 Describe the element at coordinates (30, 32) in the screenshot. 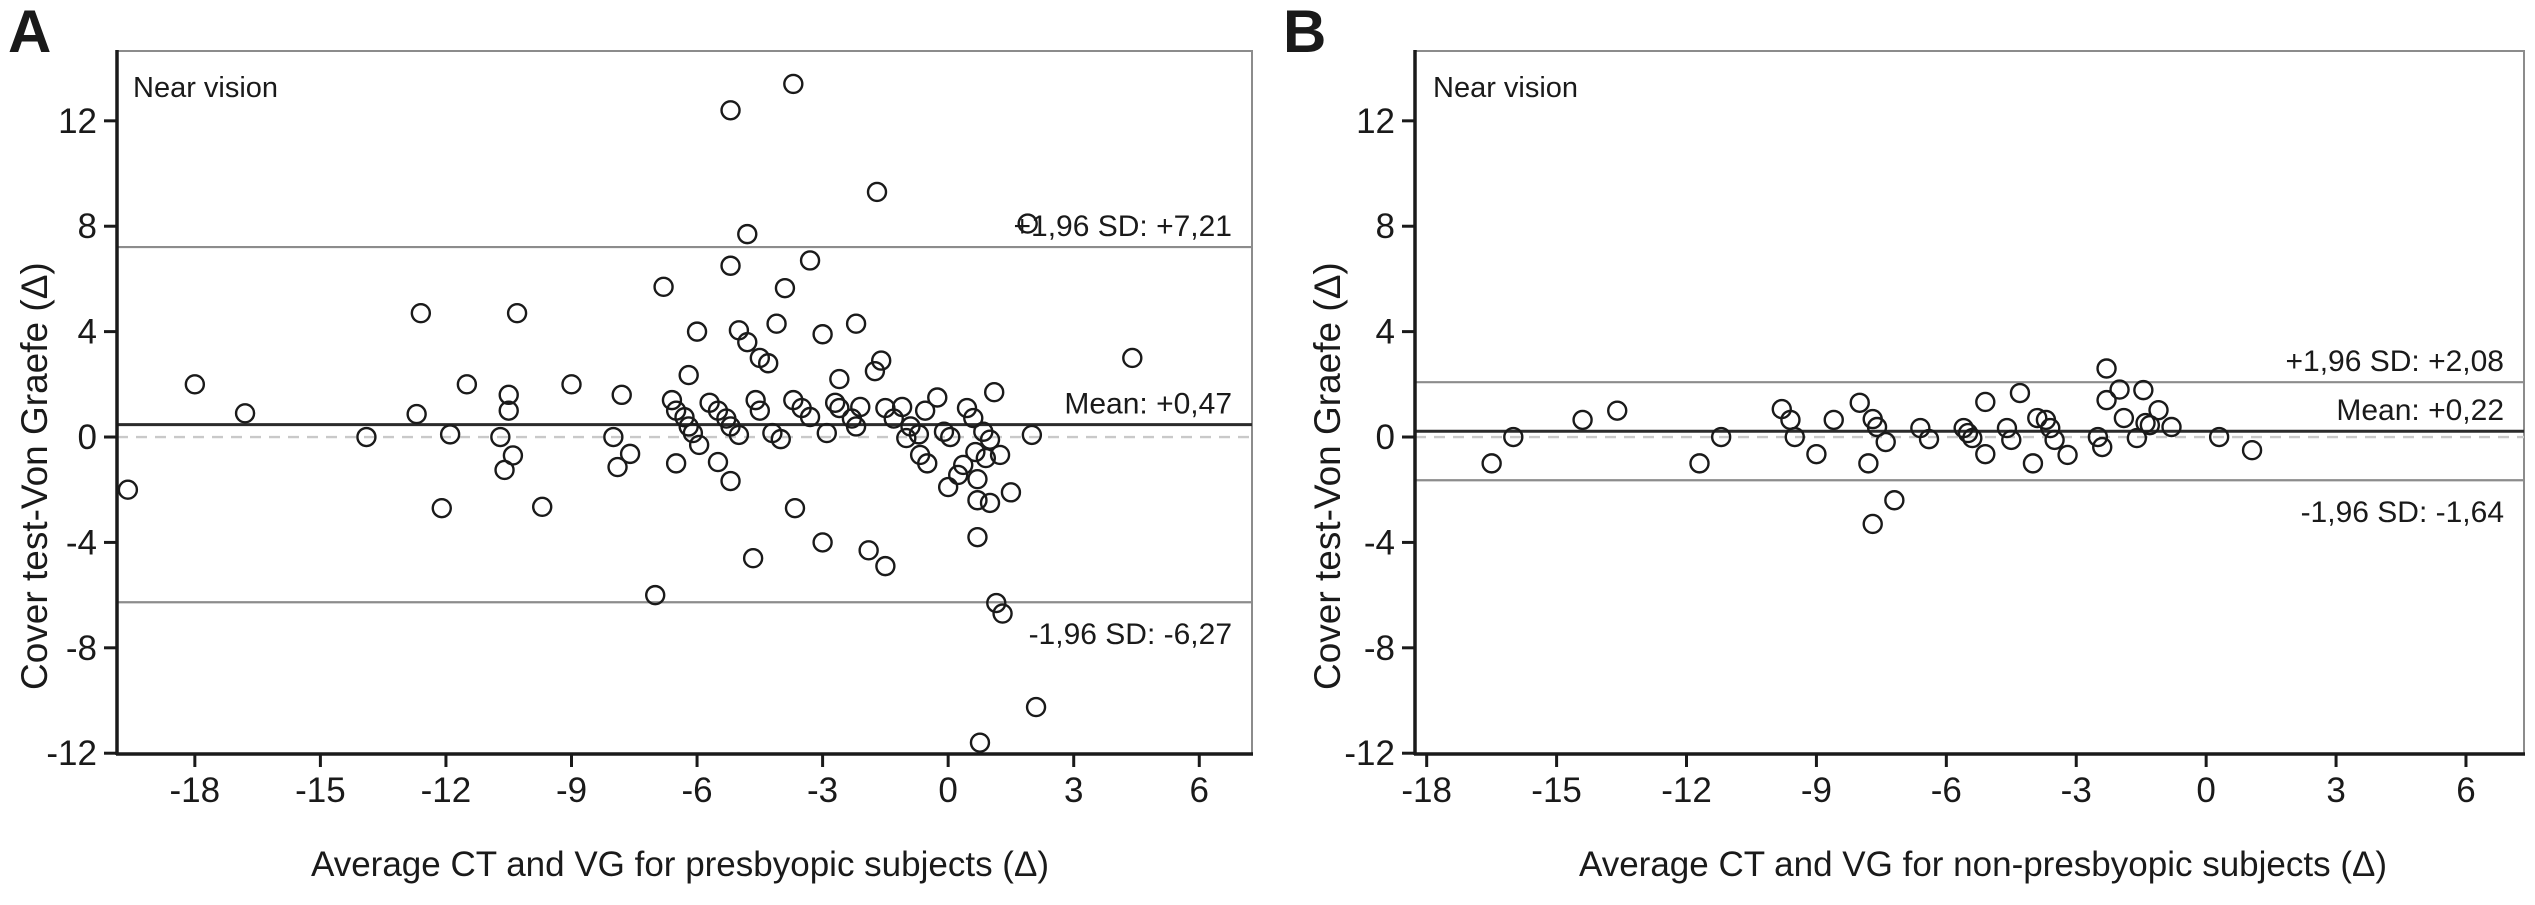

I see `panel-letter-a: A` at that location.